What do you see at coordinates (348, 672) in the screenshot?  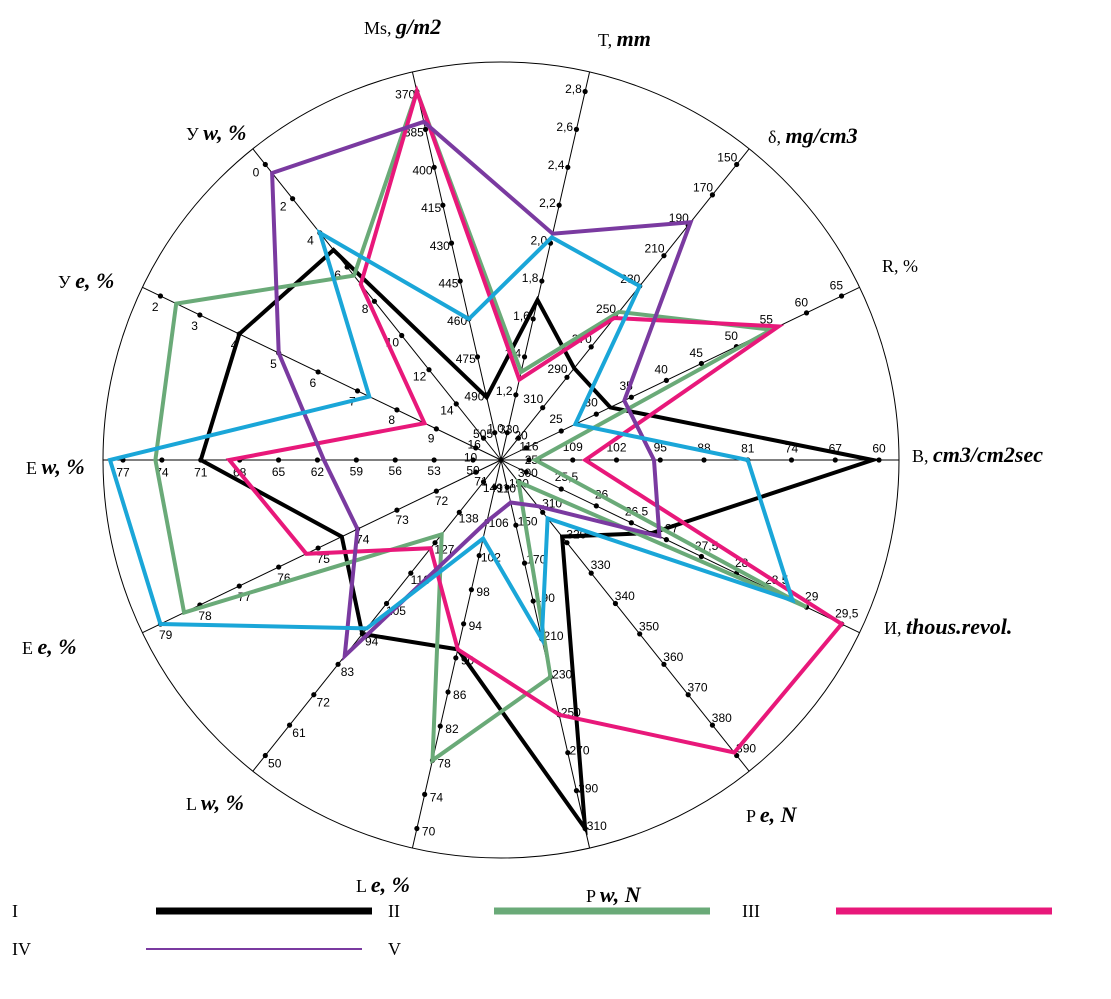 I see `axis-tick-label: 83` at bounding box center [348, 672].